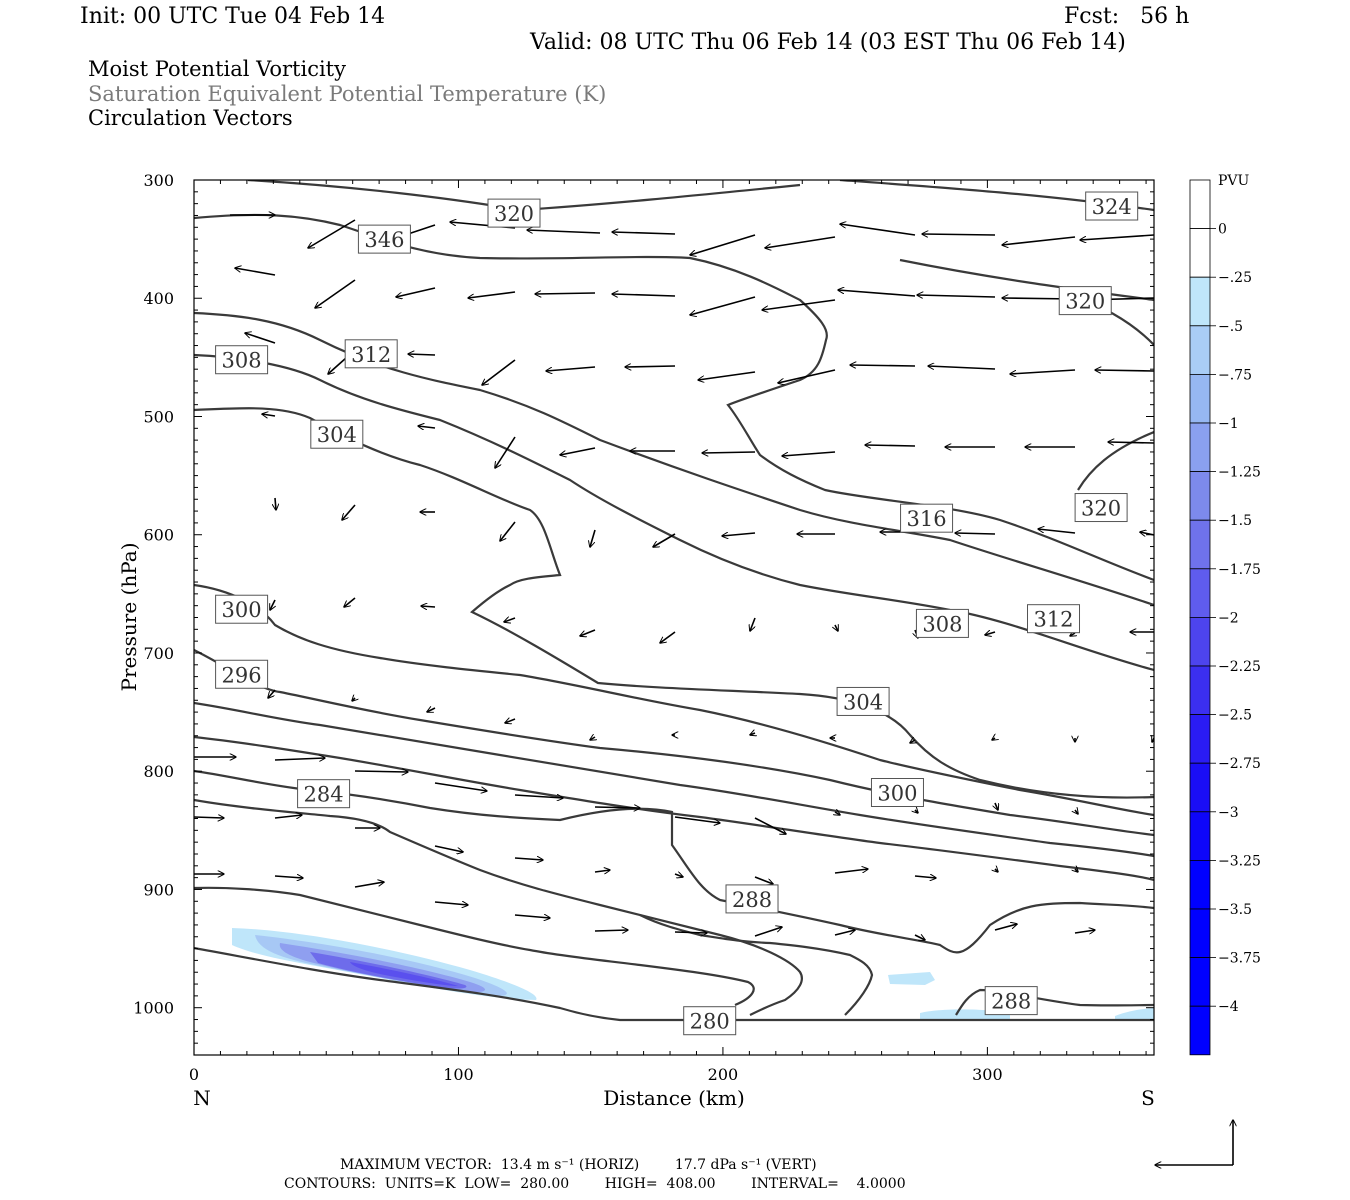 The height and width of the screenshot is (1200, 1350). I want to click on colorbar-level-label: −3, so click(1228, 813).